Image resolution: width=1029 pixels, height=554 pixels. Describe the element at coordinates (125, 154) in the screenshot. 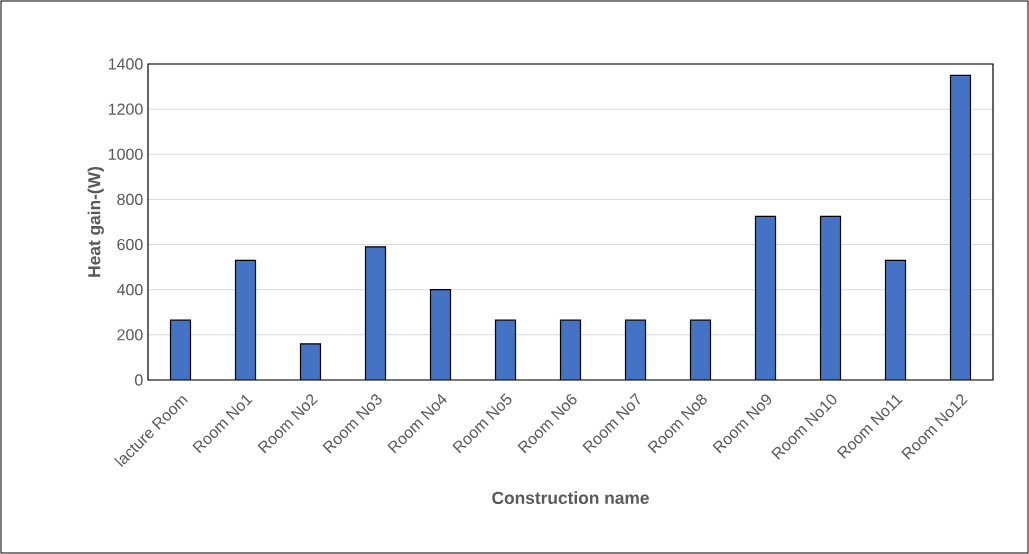

I see `y-tick-label: 1000` at that location.